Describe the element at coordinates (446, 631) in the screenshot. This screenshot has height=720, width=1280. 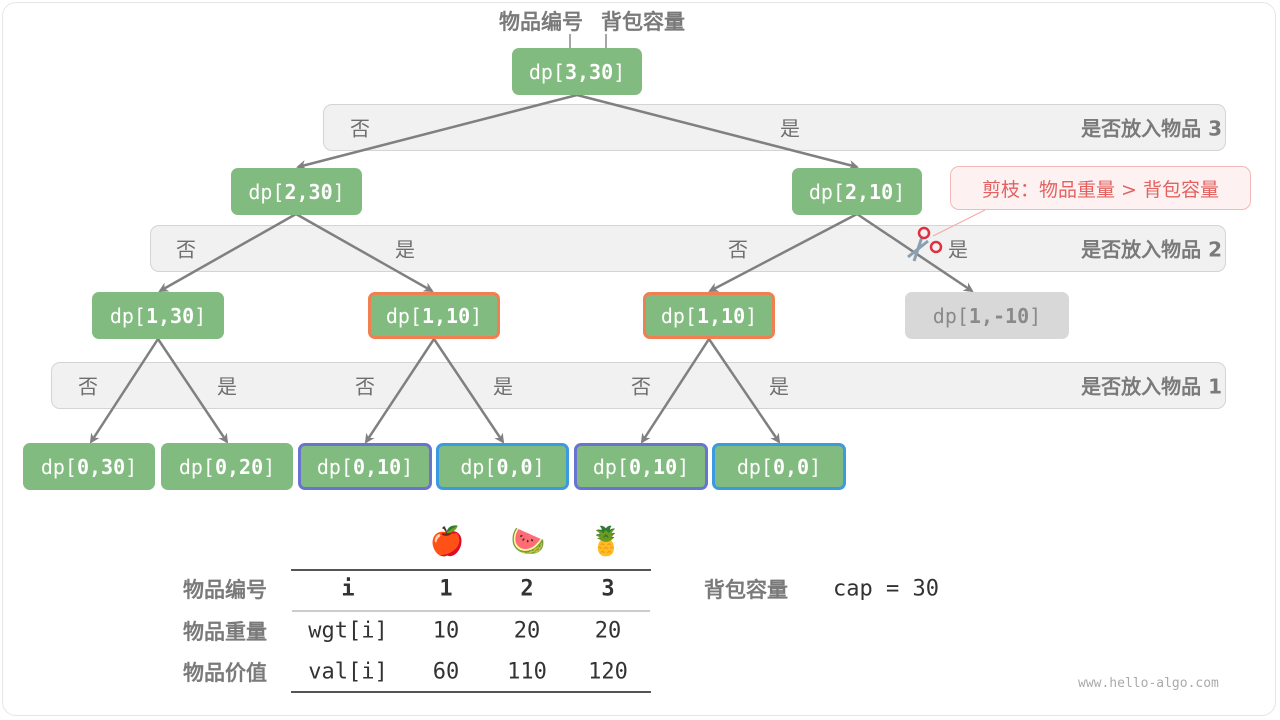
I see `table-cell: 10` at that location.